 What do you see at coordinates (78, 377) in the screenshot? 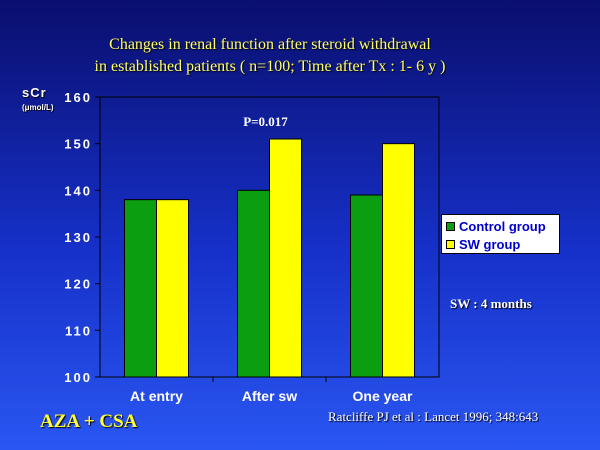
I see `y-tick-label: 100` at bounding box center [78, 377].